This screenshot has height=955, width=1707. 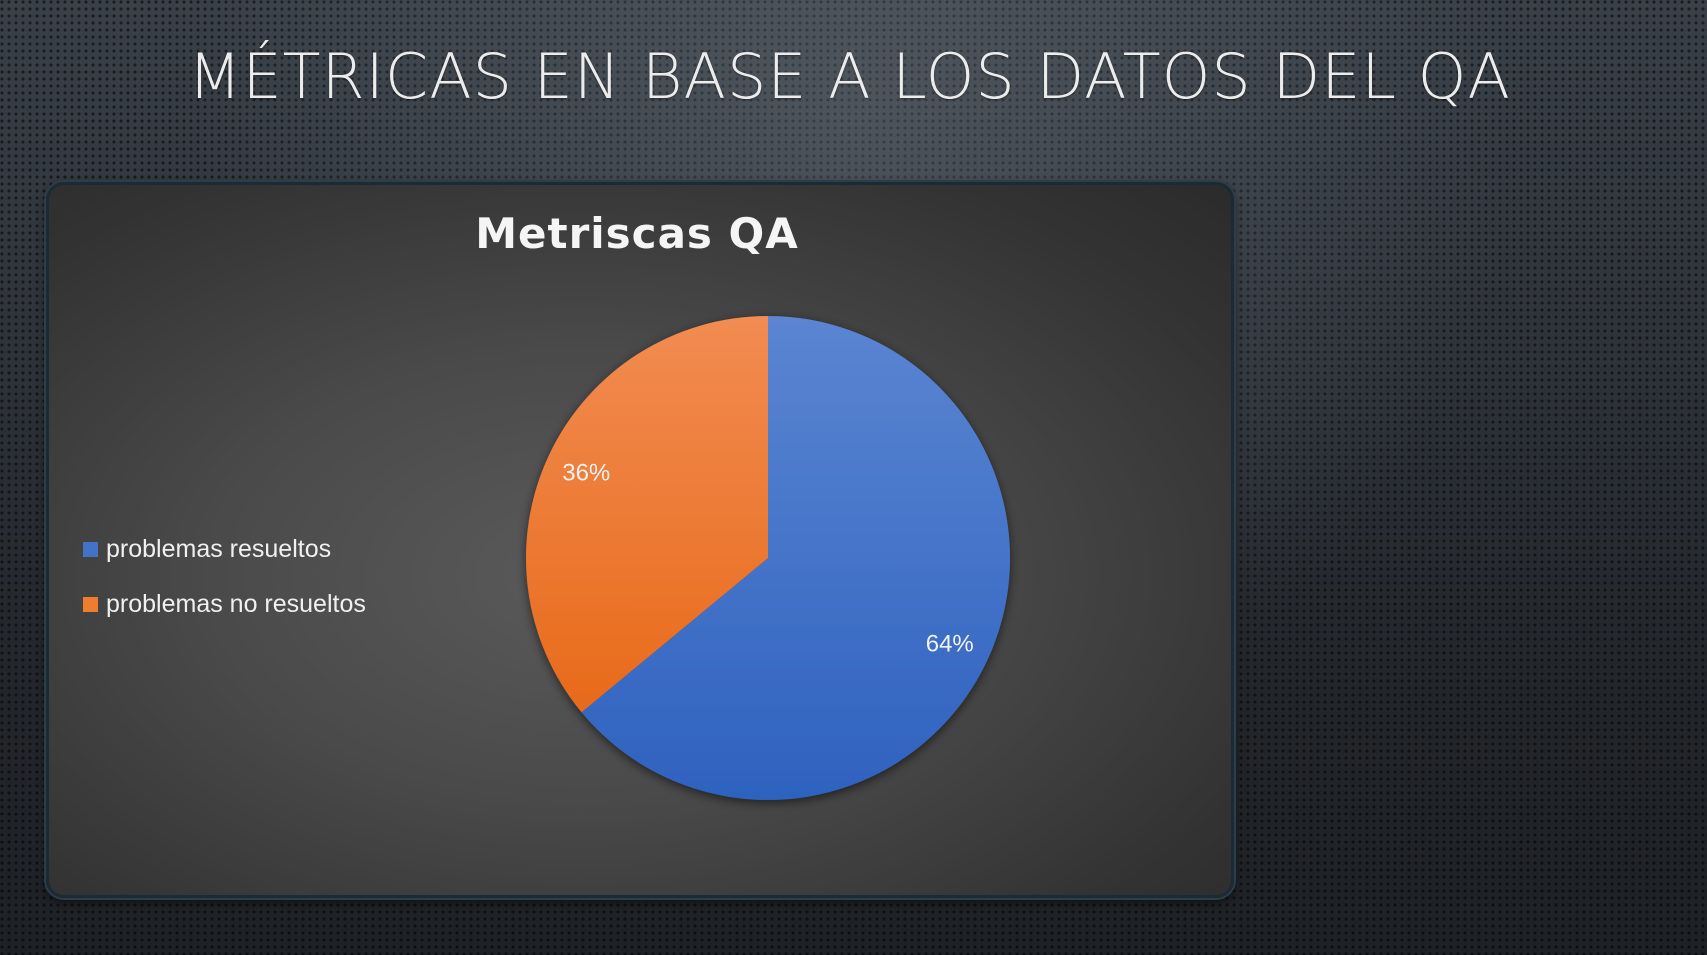 I want to click on pie-slice-no-resueltos, so click(x=647, y=514).